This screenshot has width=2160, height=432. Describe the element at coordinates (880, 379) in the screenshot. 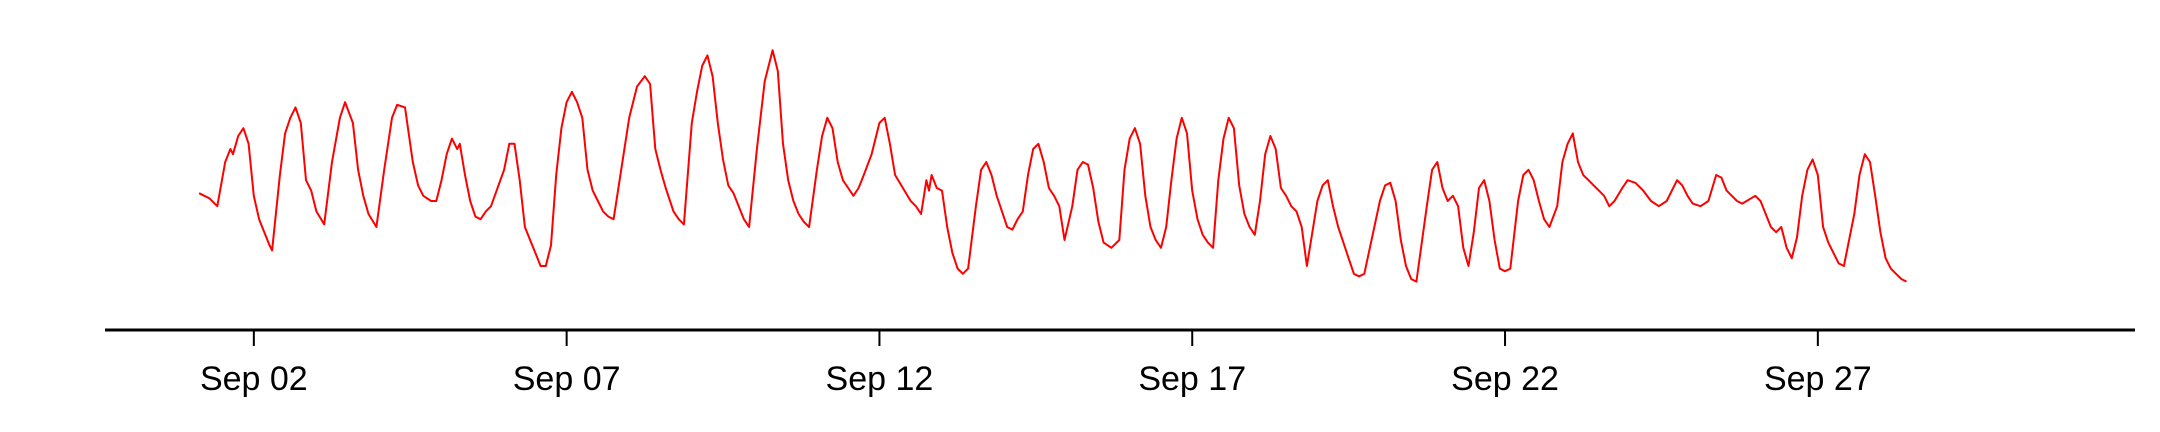

I see `x-tick-label: Sep 12` at that location.